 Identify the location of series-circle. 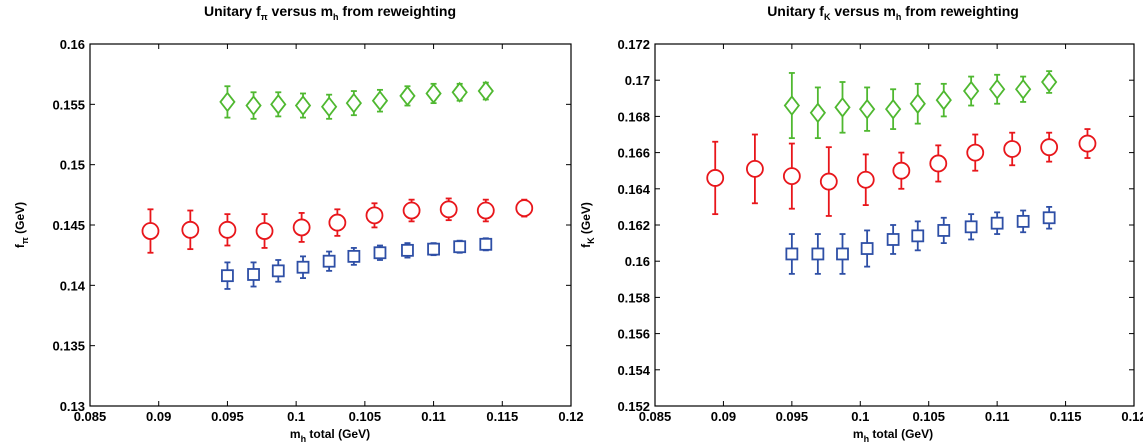
(337, 225).